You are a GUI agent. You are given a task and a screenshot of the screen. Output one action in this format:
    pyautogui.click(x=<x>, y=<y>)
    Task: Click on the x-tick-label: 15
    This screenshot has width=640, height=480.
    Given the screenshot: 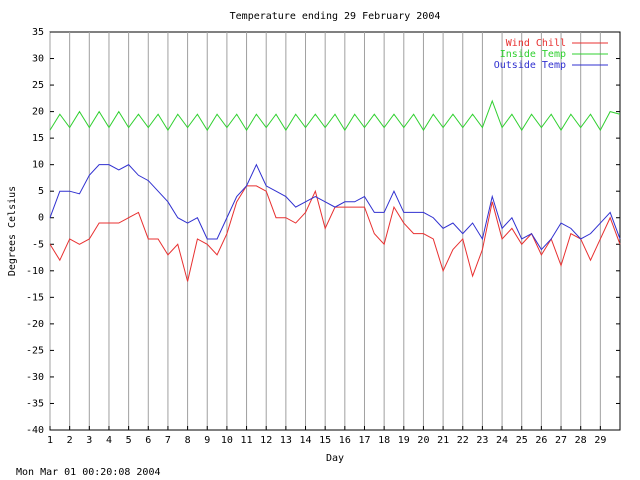 What is the action you would take?
    pyautogui.click(x=325, y=440)
    